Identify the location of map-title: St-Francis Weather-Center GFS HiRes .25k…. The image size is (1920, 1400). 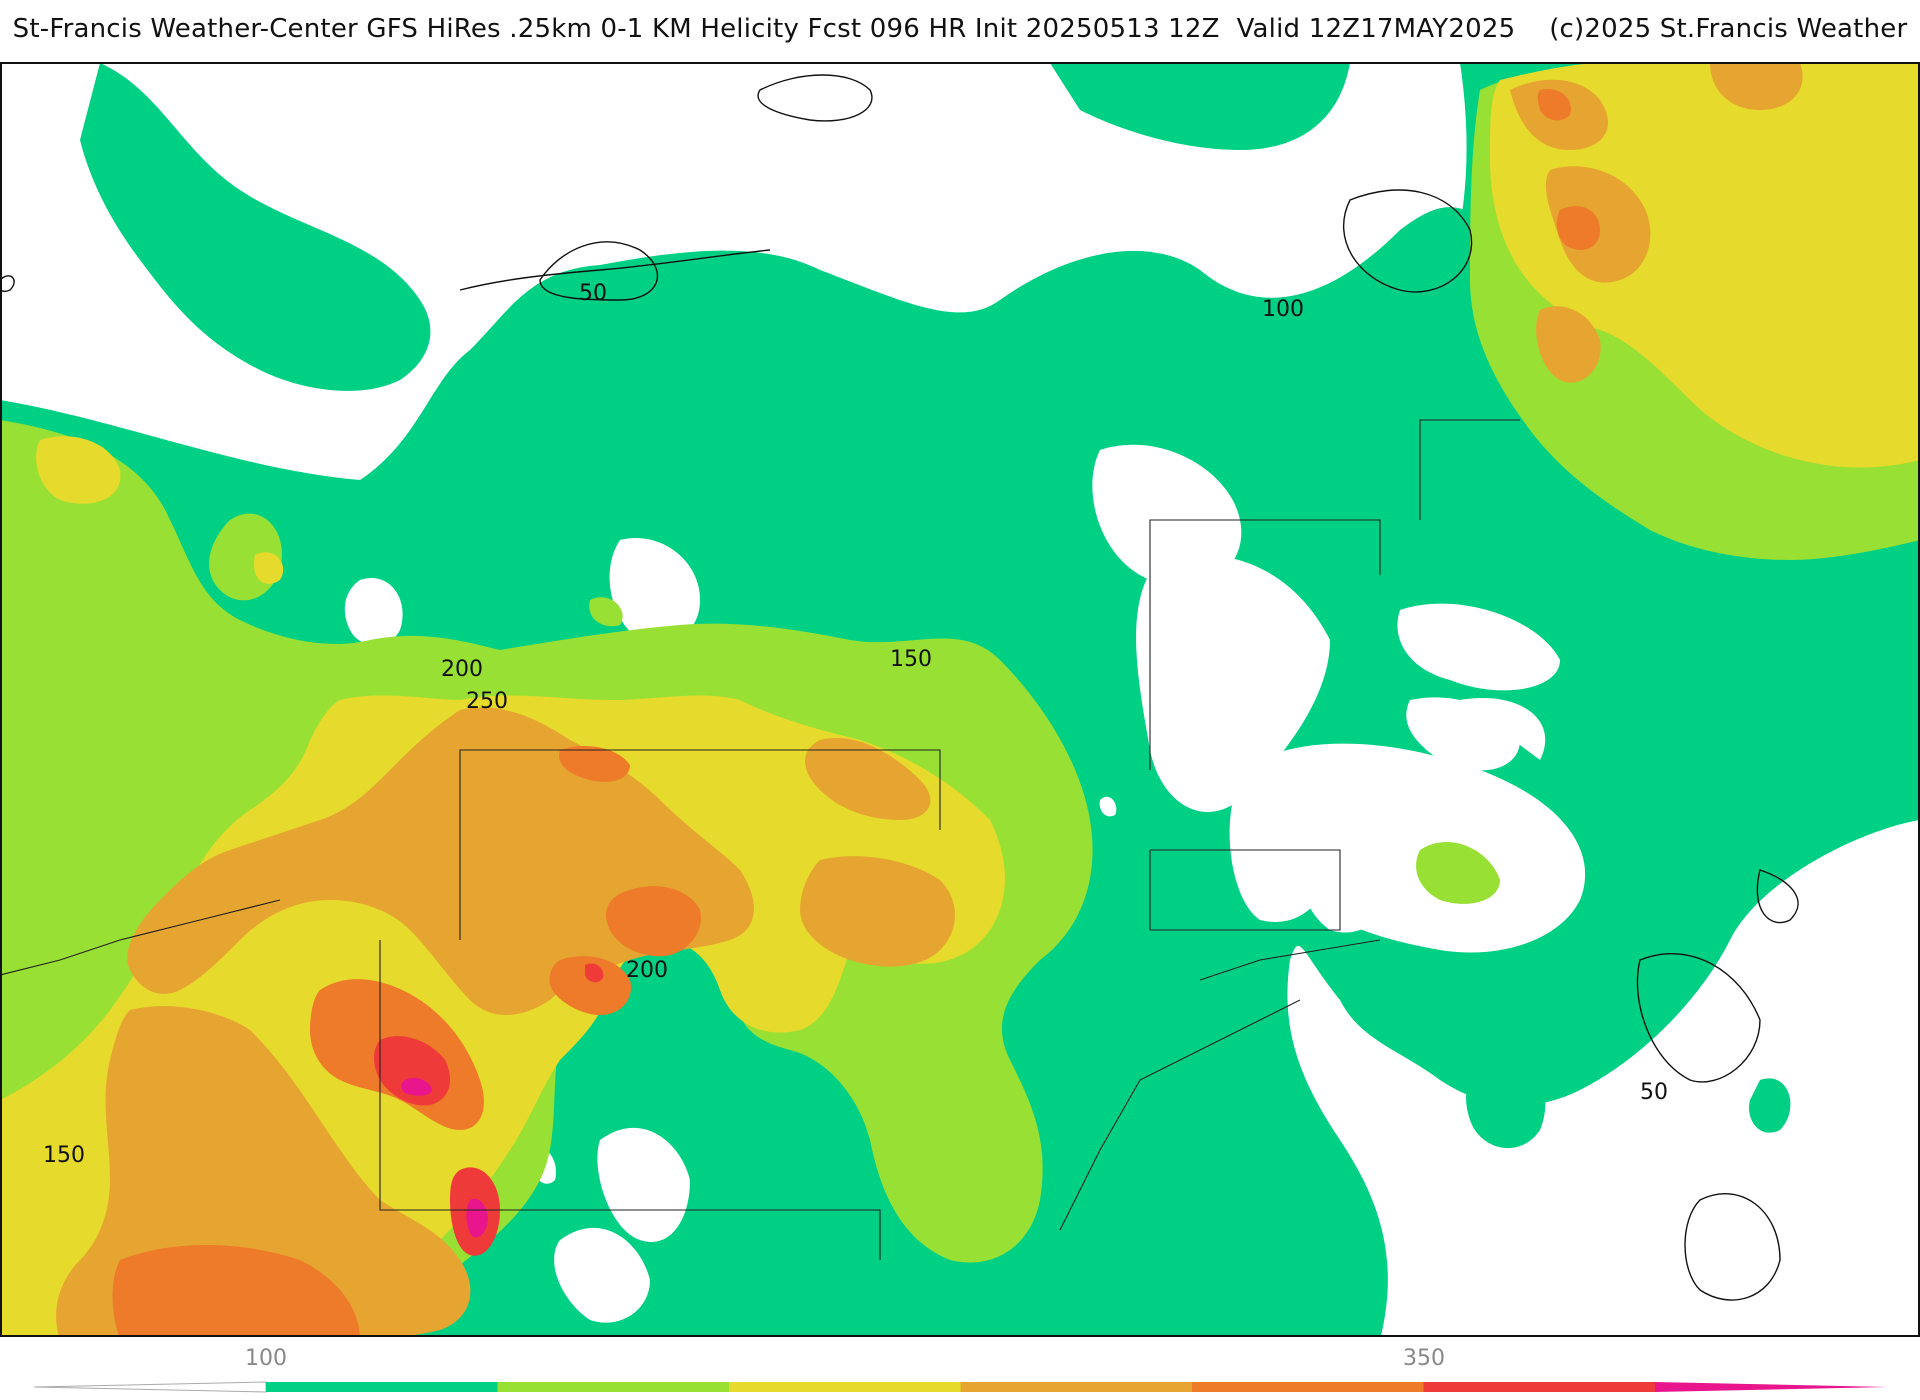
(960, 29).